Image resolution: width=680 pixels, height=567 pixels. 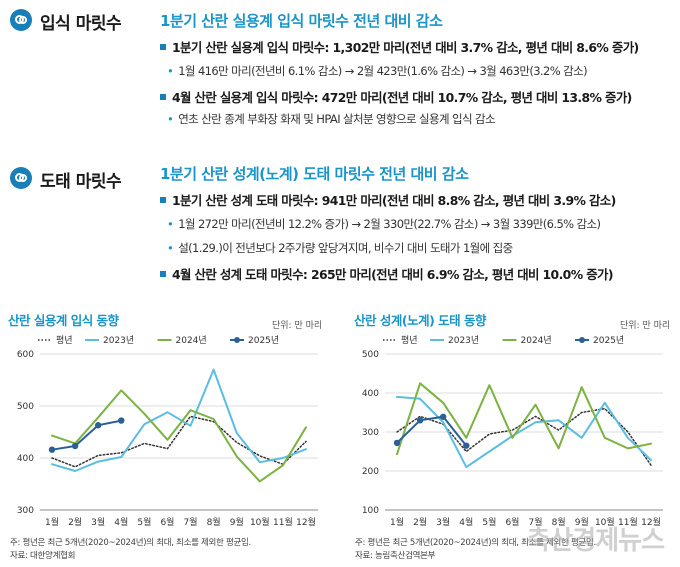 What do you see at coordinates (395, 556) in the screenshot?
I see `chart-source: 자료: 농림축산검역본부` at bounding box center [395, 556].